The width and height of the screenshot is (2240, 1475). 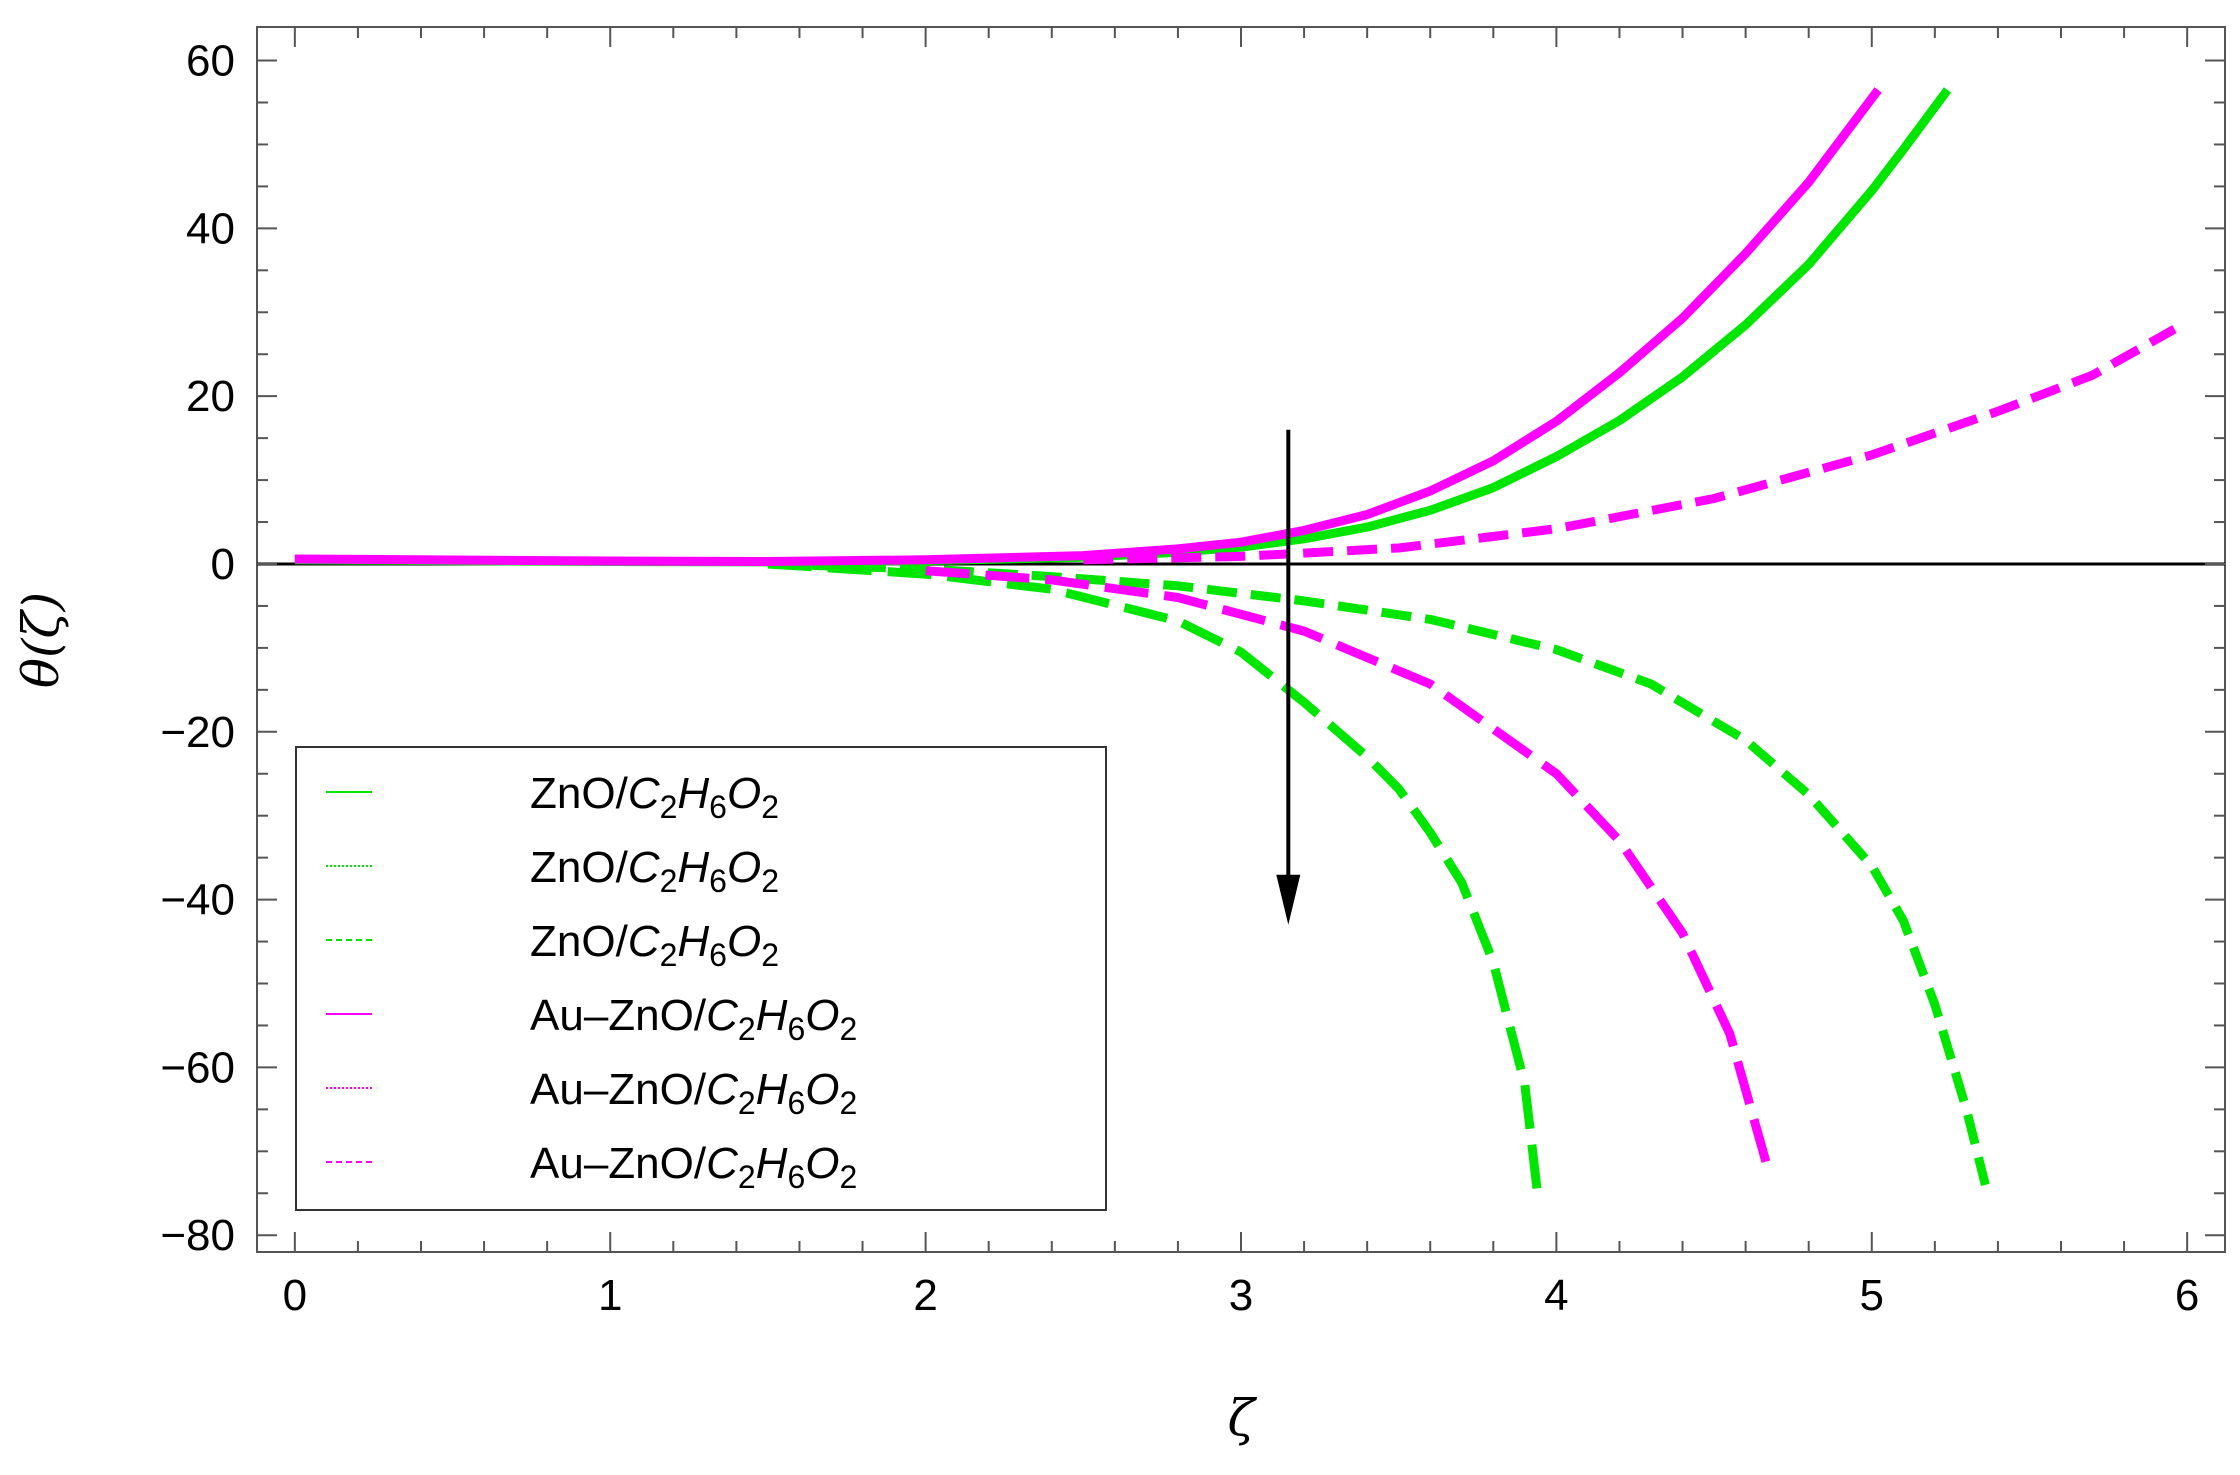 I want to click on y-tick-label: −60, so click(x=197, y=1067).